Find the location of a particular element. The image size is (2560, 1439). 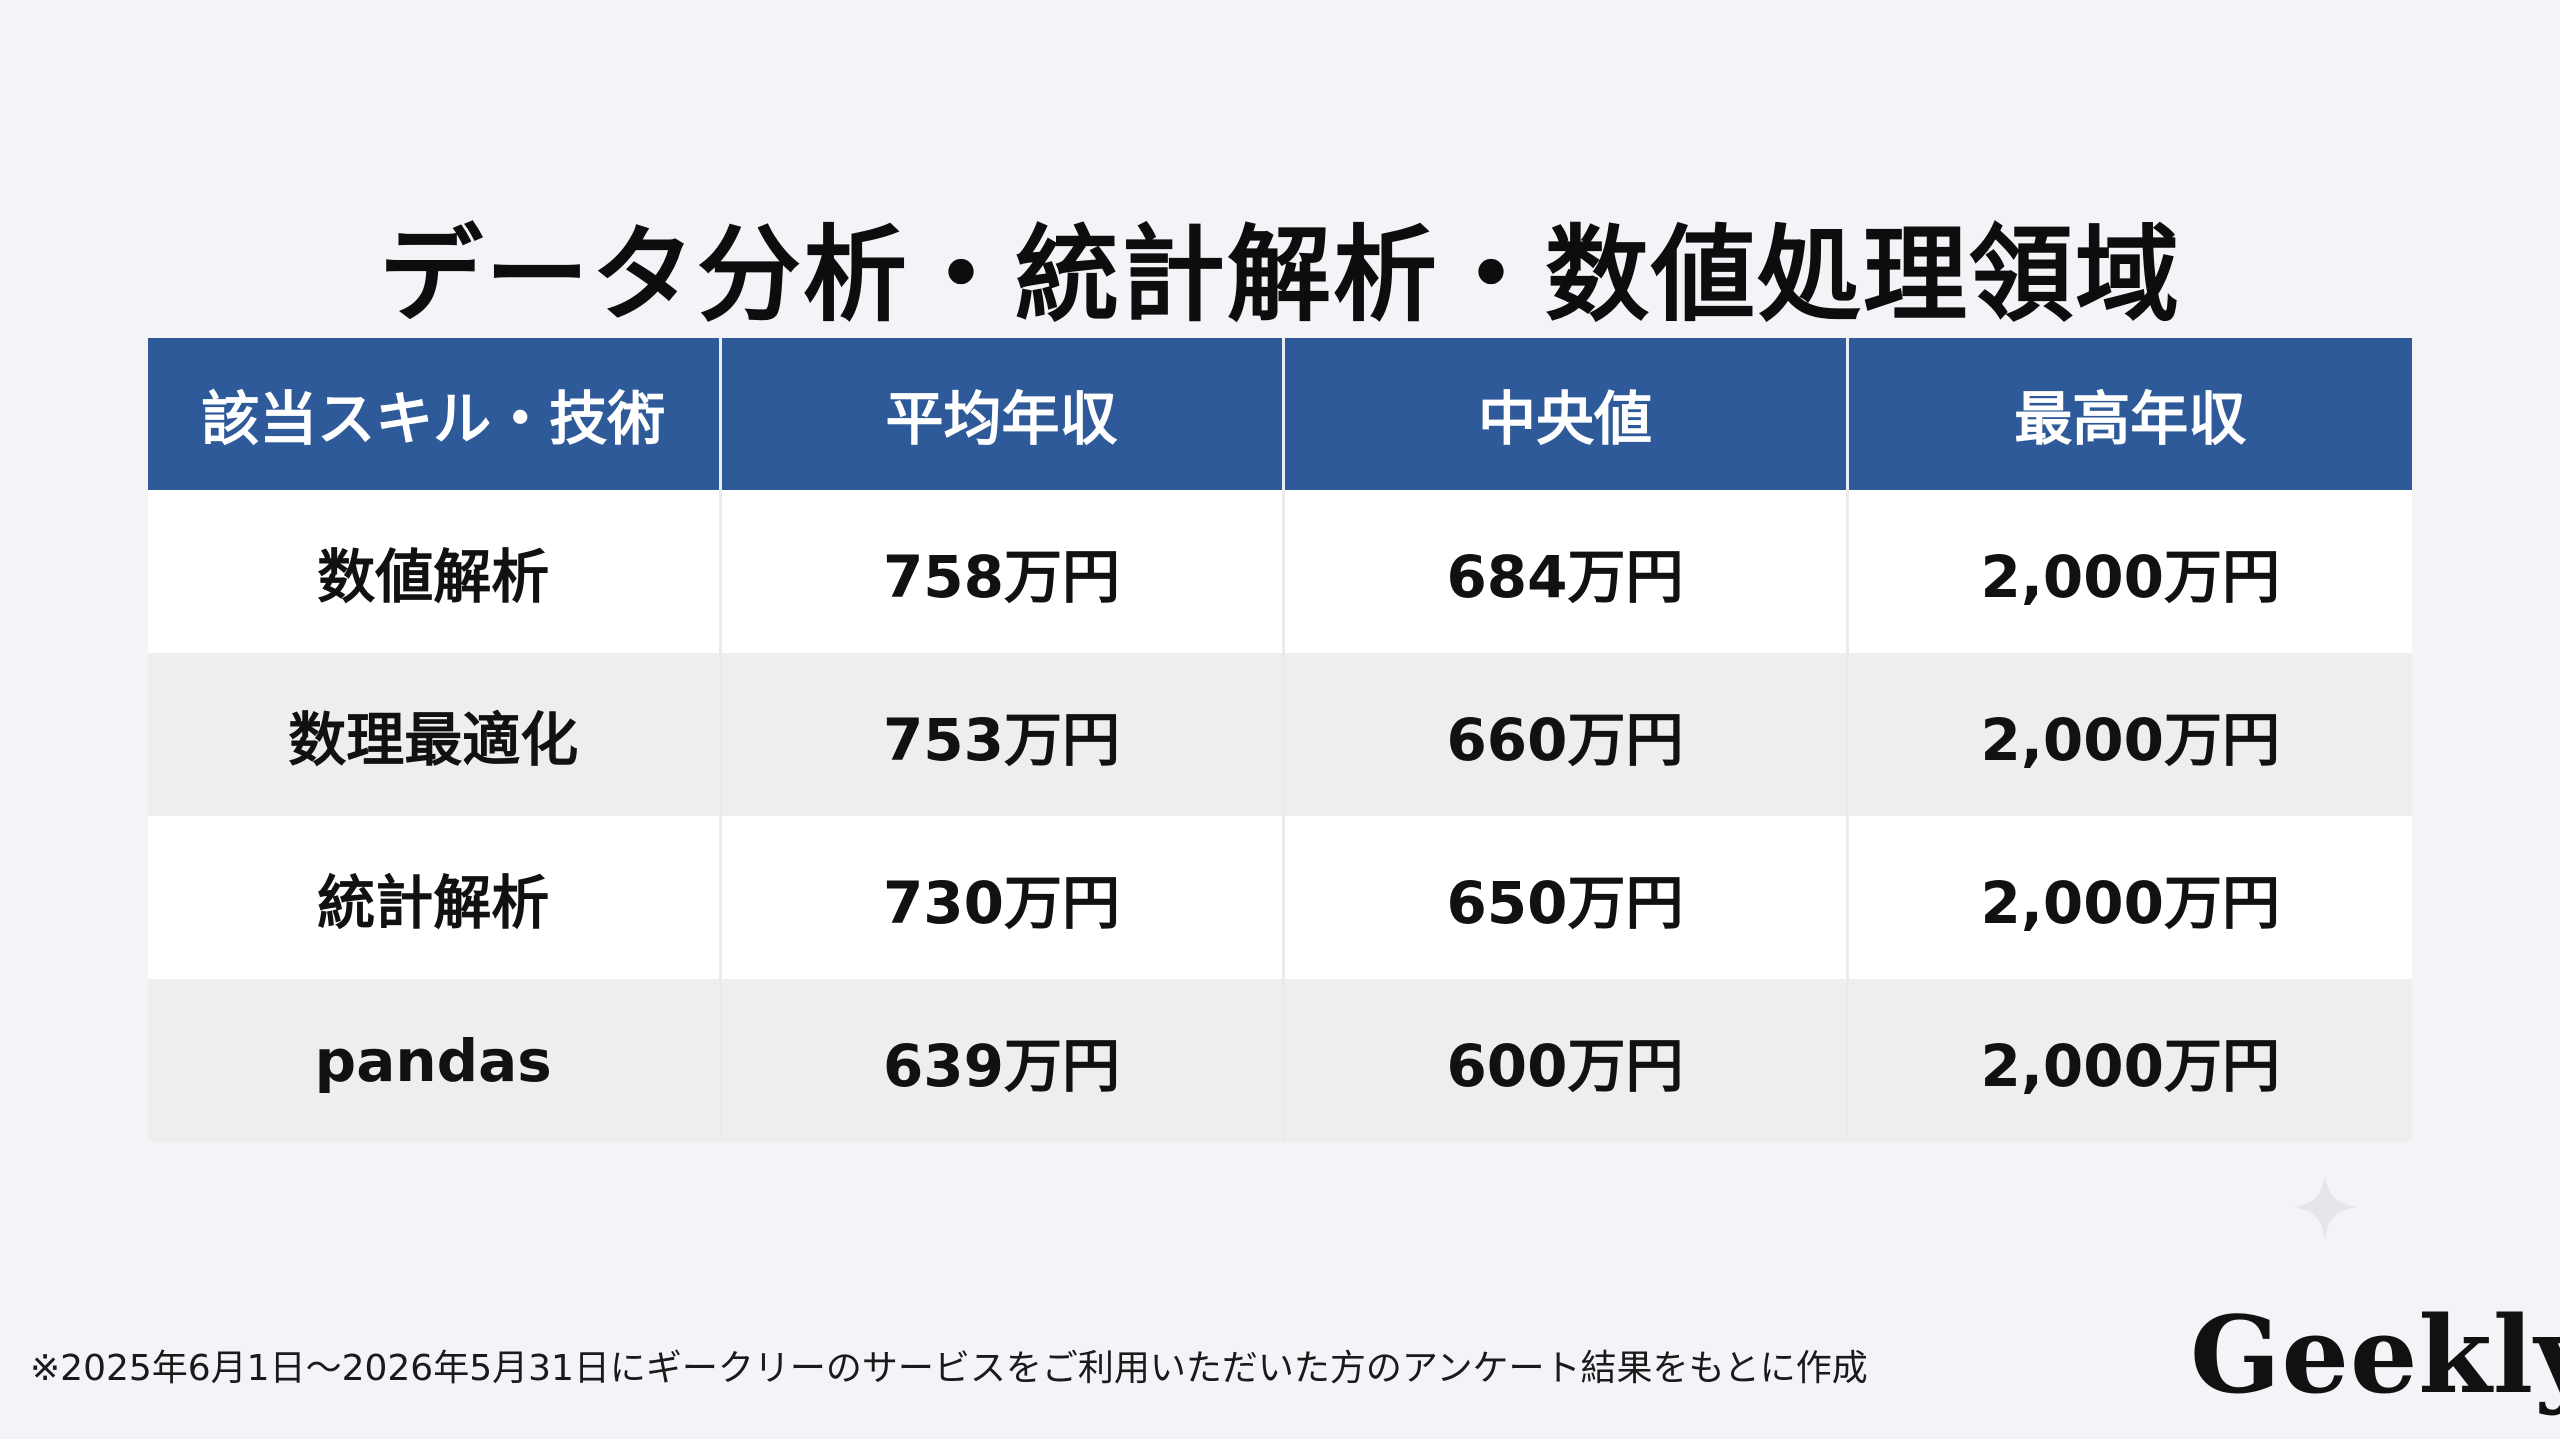

cell-average-salary: 758万円 is located at coordinates (1002, 571).